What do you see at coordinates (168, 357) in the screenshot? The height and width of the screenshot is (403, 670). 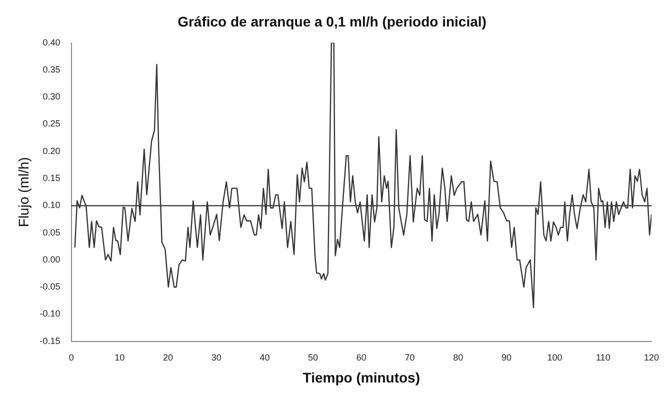 I see `x-tick-label: 20` at bounding box center [168, 357].